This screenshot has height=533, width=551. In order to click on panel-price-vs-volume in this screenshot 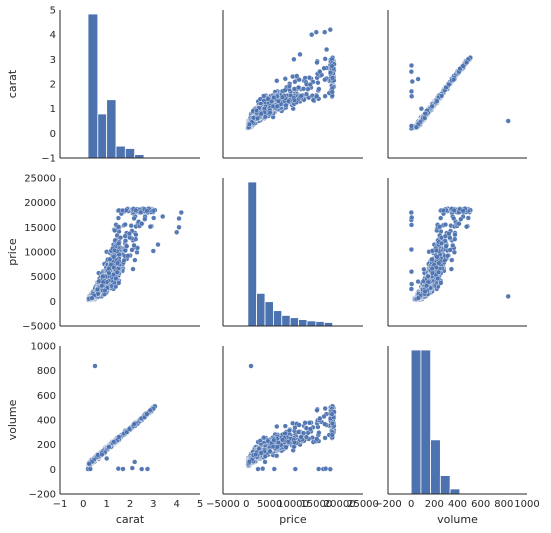, I will do `click(457, 252)`.